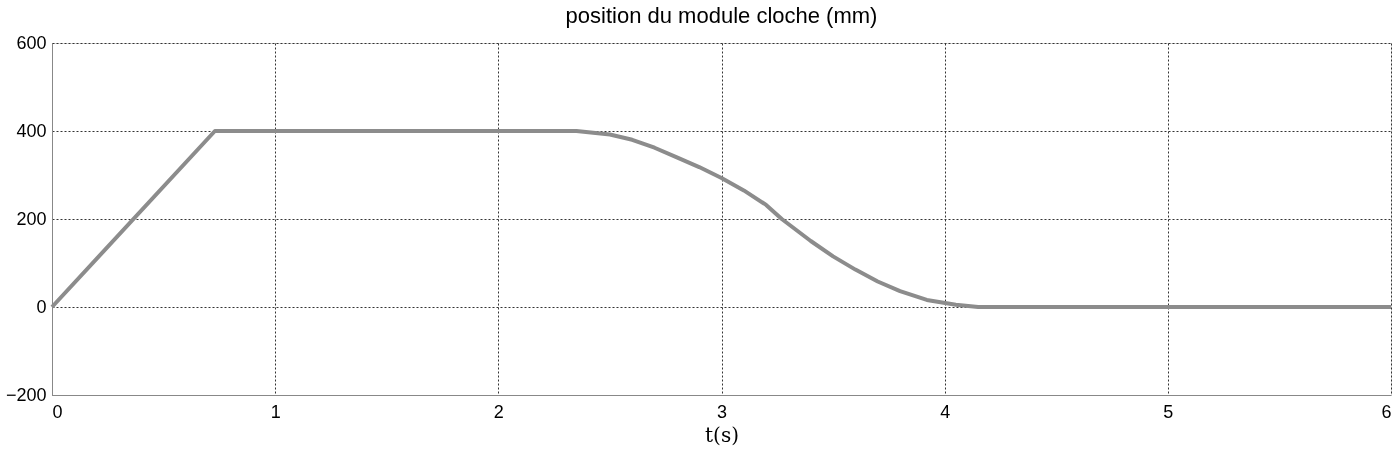 Image resolution: width=1398 pixels, height=450 pixels. What do you see at coordinates (31, 218) in the screenshot?
I see `y-tick-label: 200` at bounding box center [31, 218].